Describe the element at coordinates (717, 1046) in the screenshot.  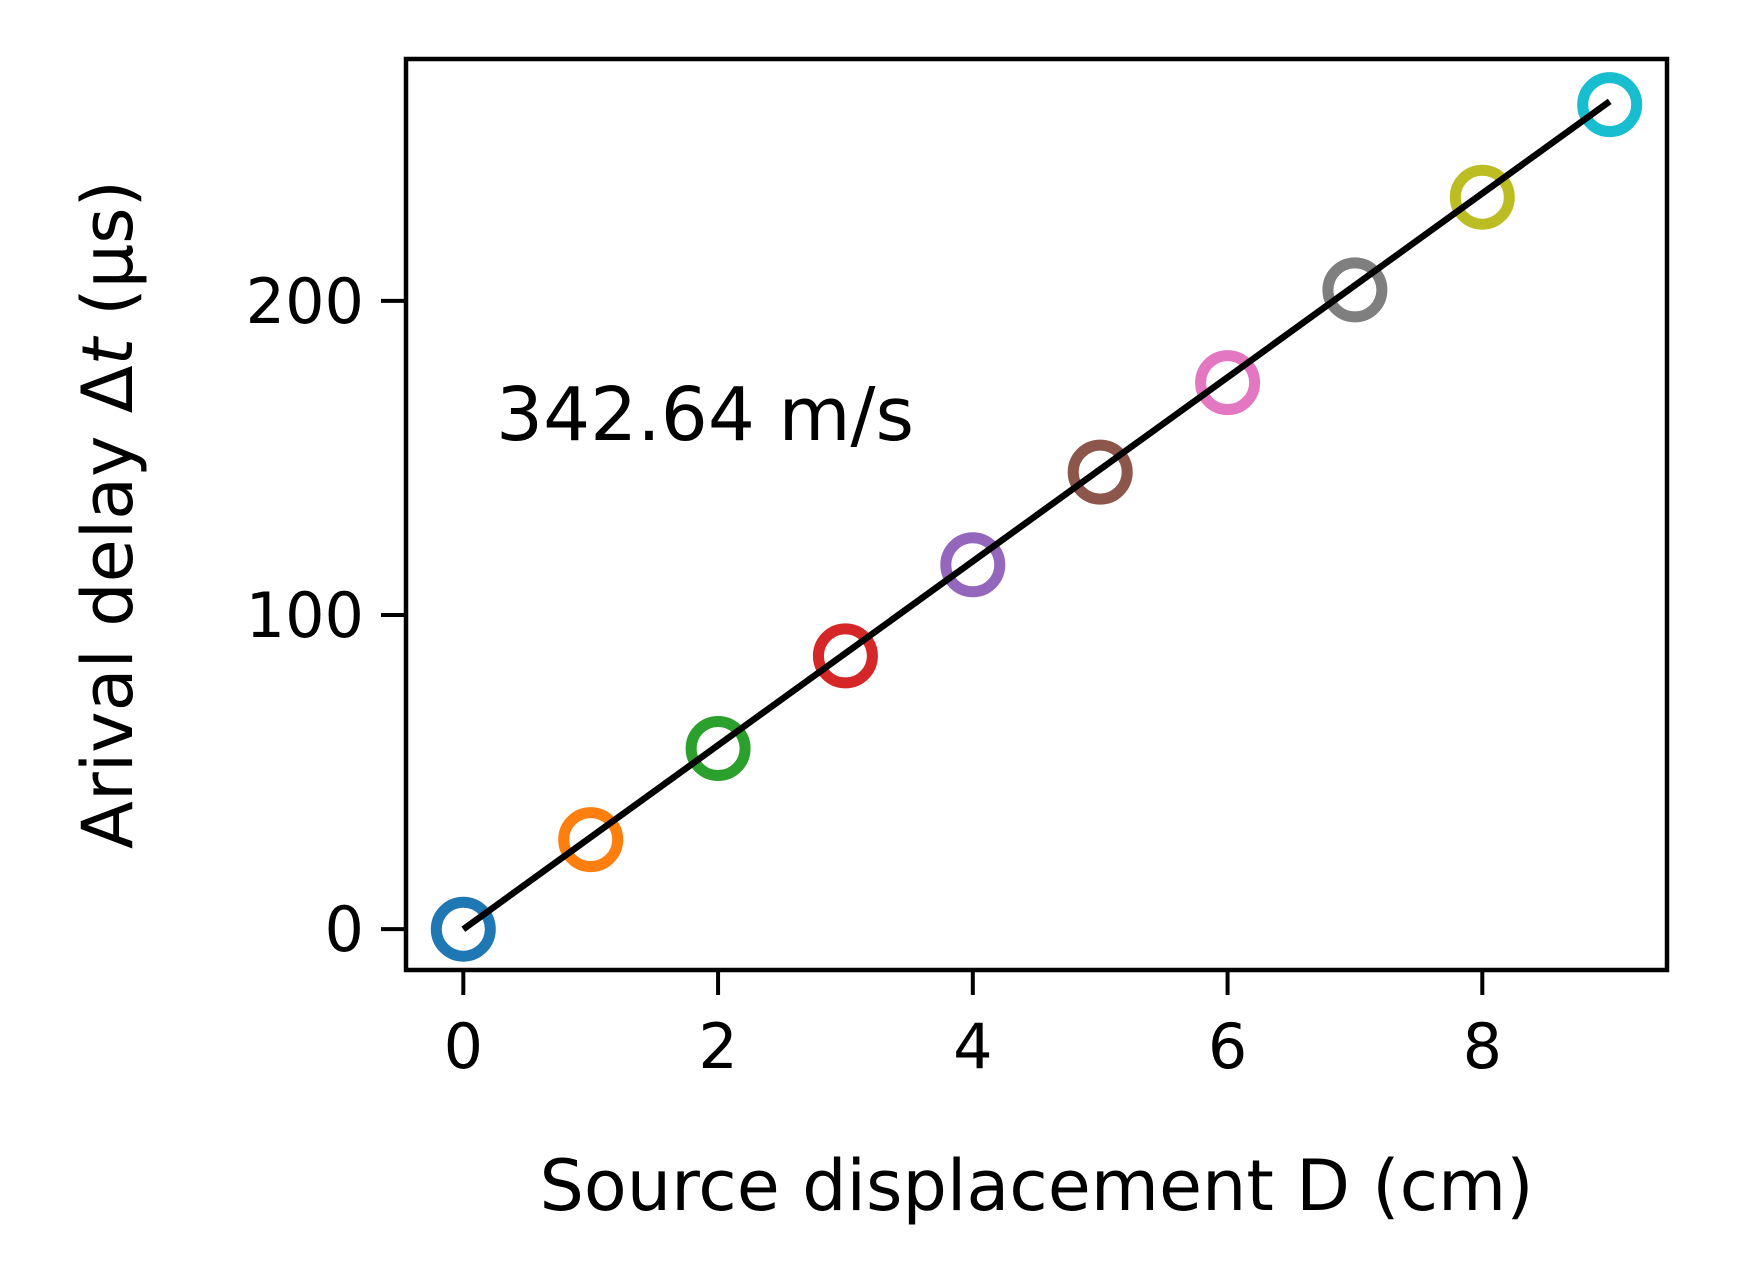
I see `x-tick-label-1: 2` at that location.